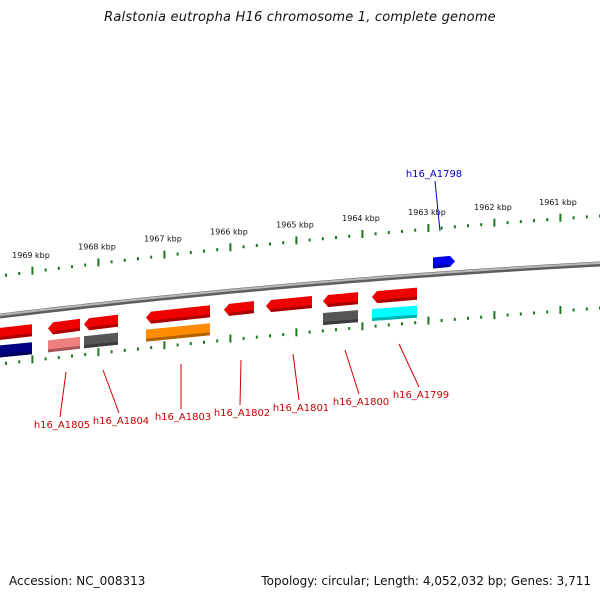  I want to click on kbp-label: 1969 kbp, so click(31, 255).